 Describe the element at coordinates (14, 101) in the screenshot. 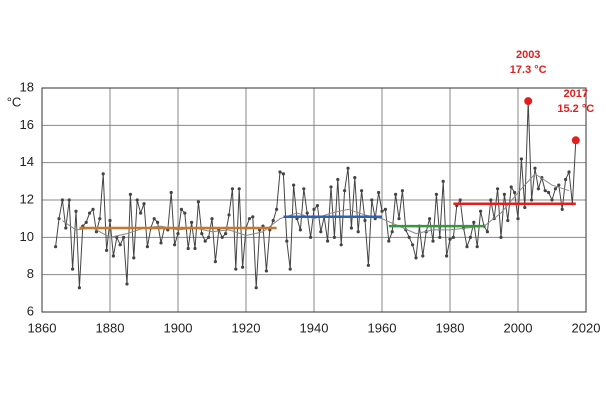

I see `y-axis-label: °C` at that location.